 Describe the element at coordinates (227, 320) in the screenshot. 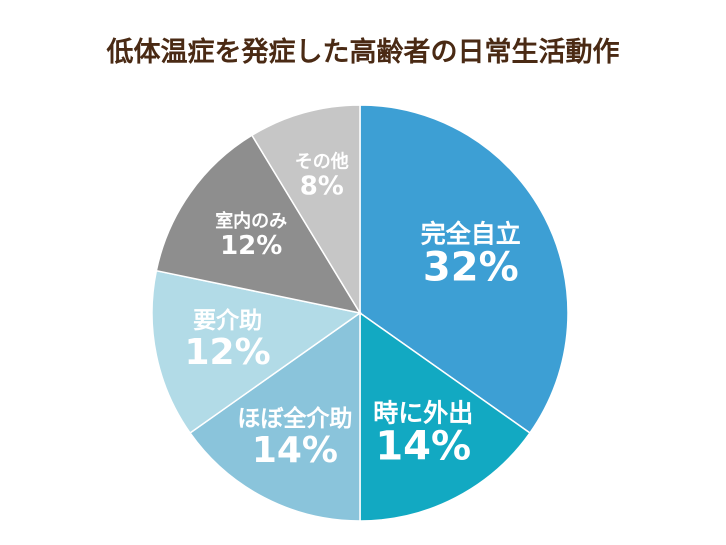

I see `slice-label: 要介助` at that location.